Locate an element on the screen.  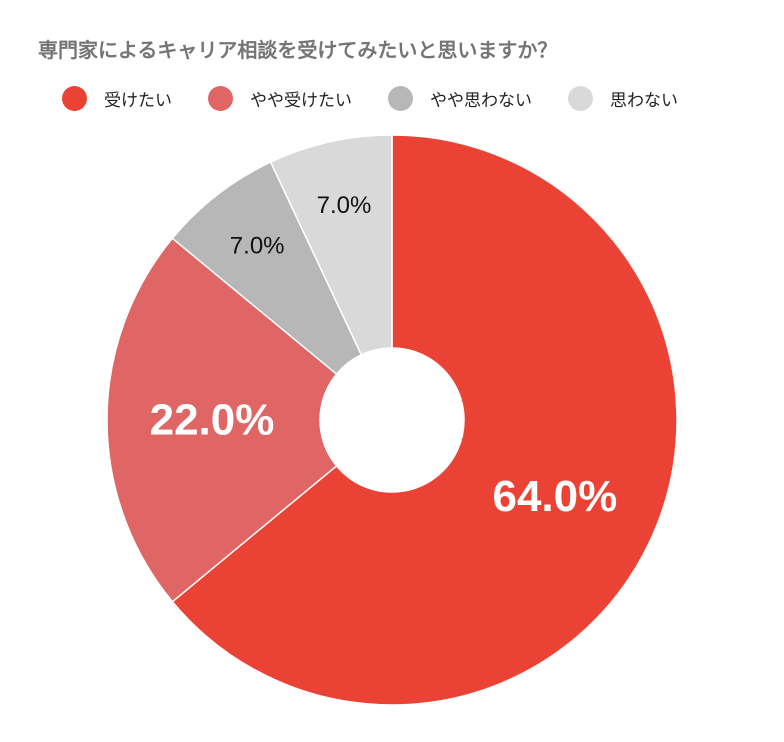
legend-label: 受けたい is located at coordinates (138, 101).